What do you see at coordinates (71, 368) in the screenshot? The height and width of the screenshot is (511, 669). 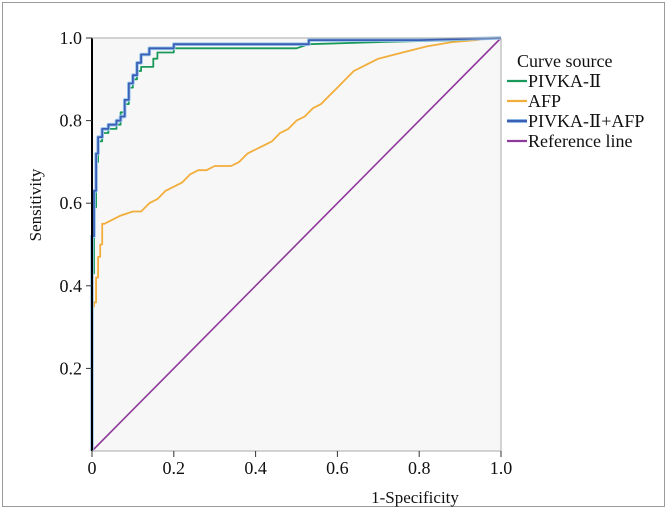 I see `y-tick-label: 0.2` at bounding box center [71, 368].